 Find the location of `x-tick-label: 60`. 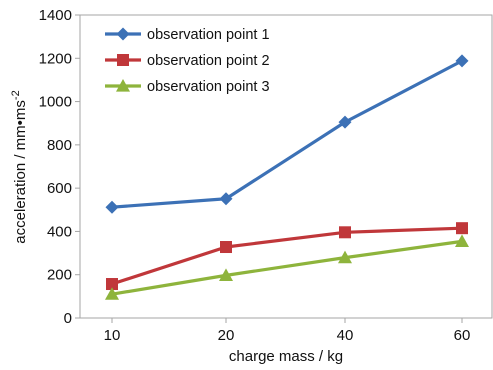

x-tick-label: 60 is located at coordinates (462, 335).